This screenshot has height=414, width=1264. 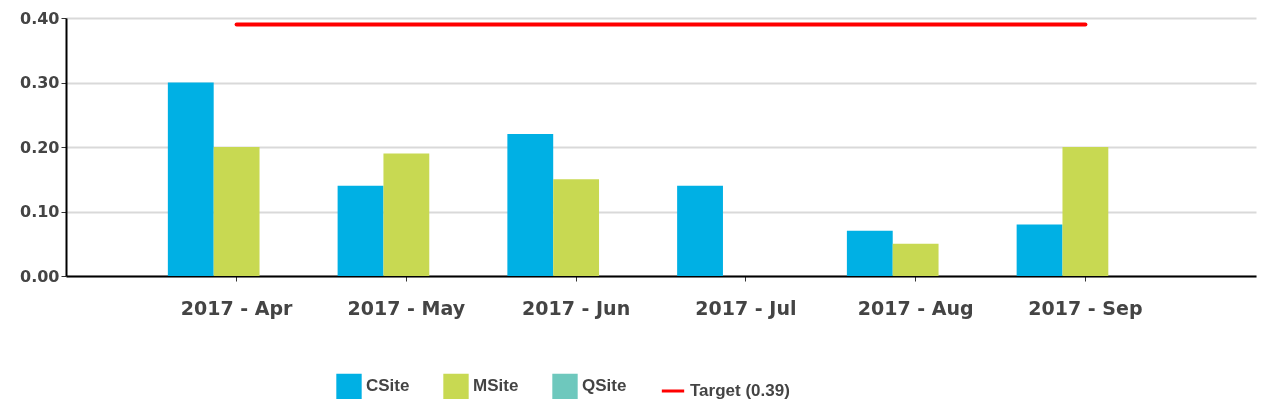 I want to click on legend-label: QSite, so click(x=604, y=386).